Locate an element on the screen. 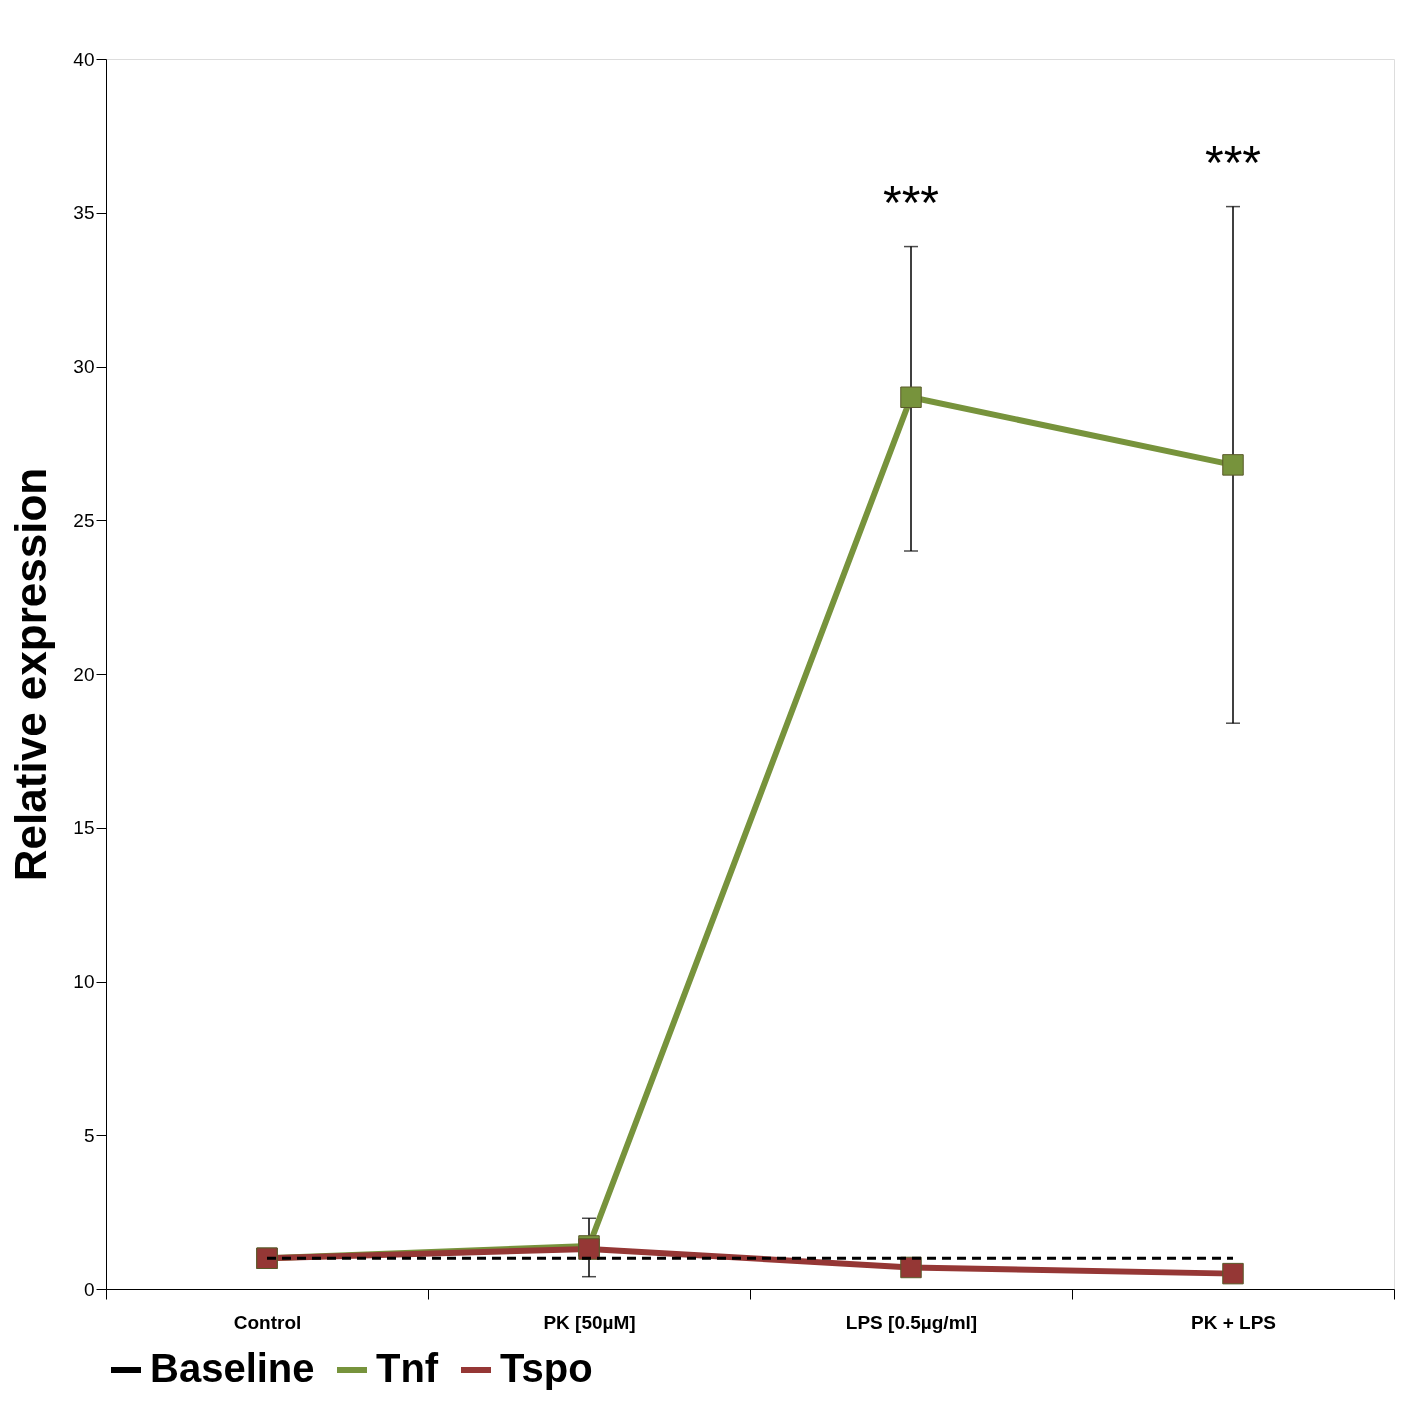 The width and height of the screenshot is (1412, 1403). y-tick-label: 5 is located at coordinates (89, 1135).